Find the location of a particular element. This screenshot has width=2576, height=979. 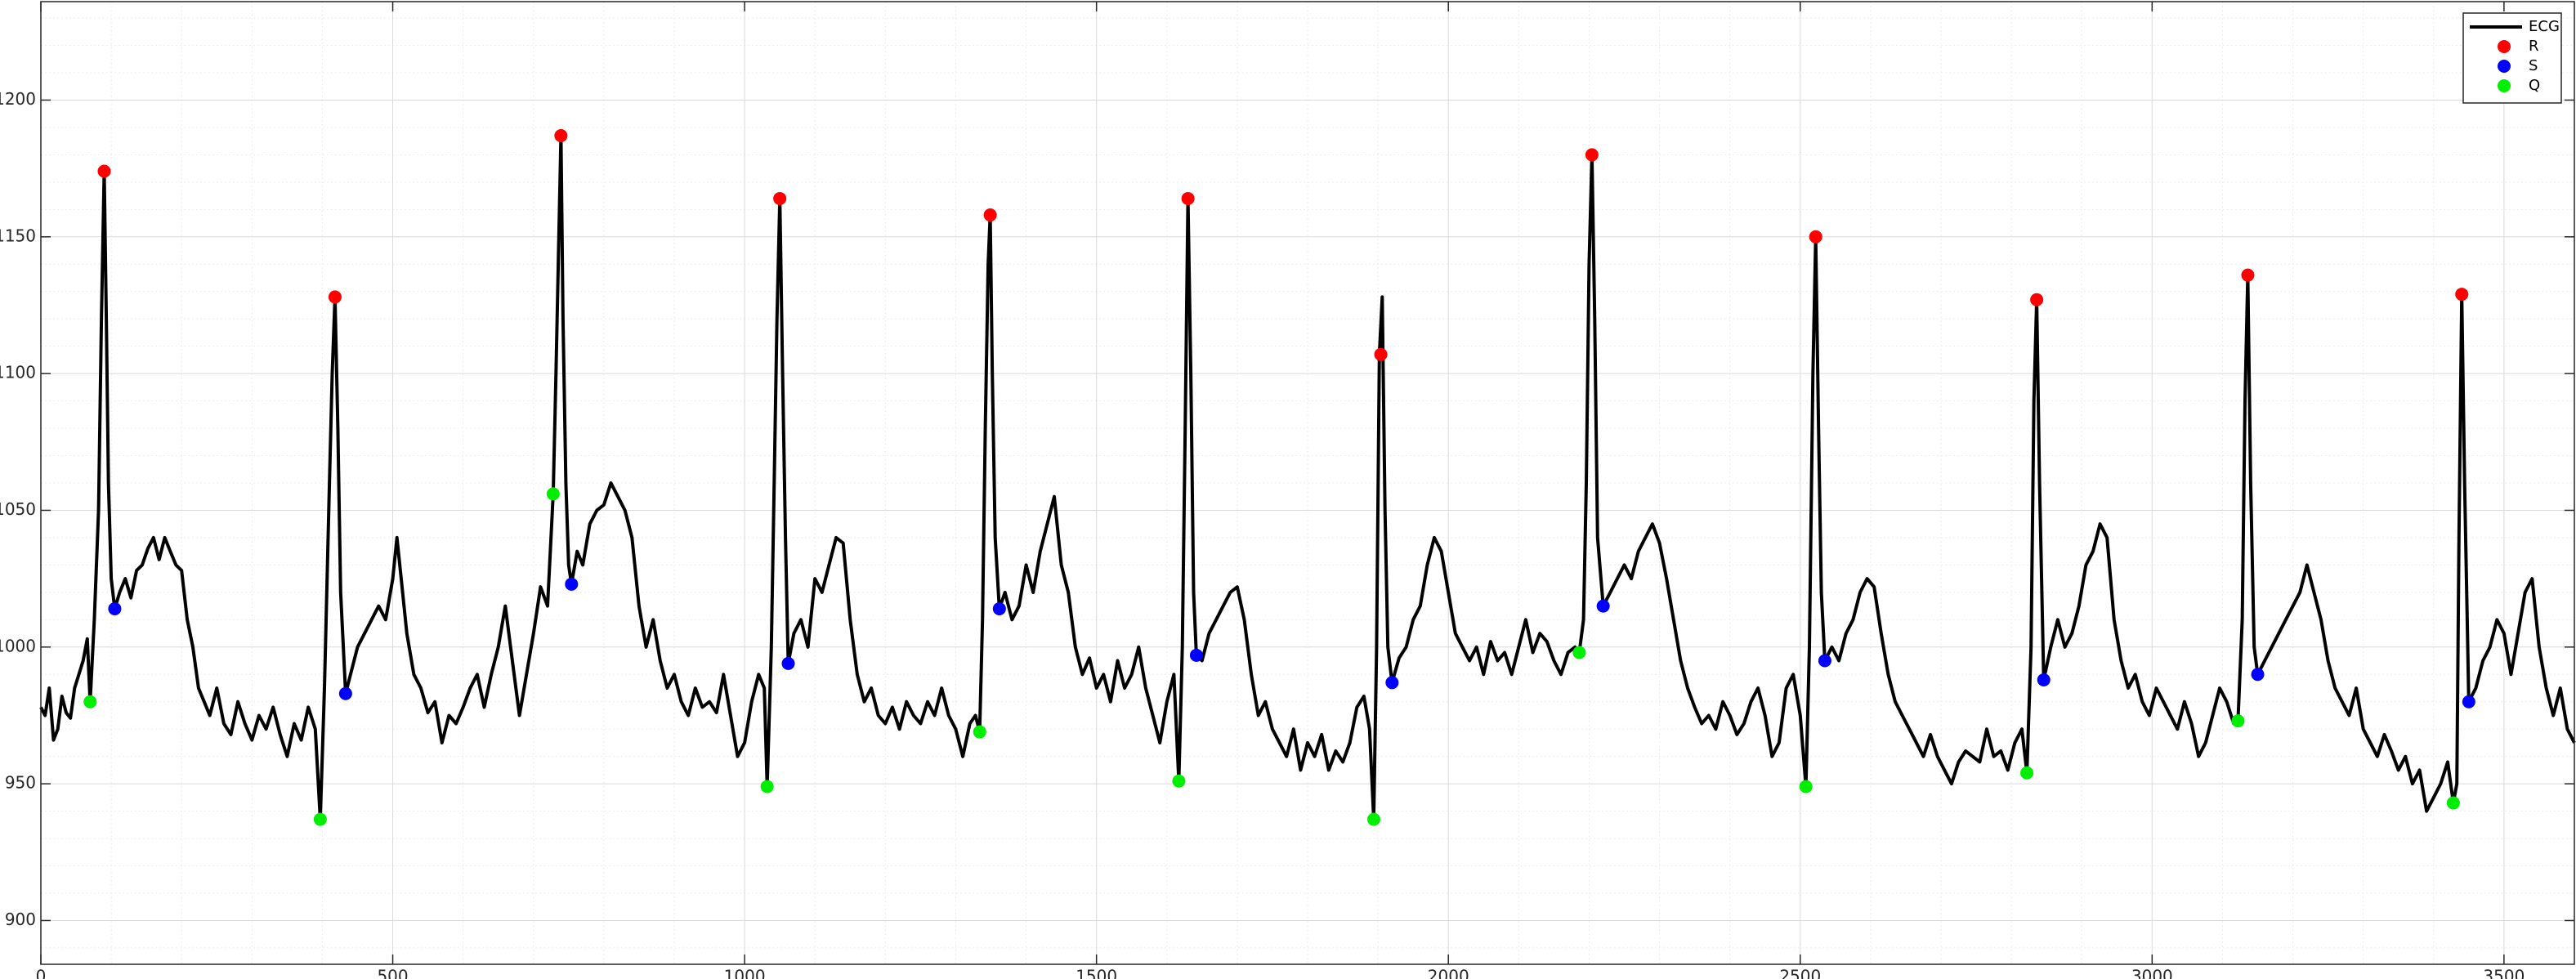

y-tick-label: 1000 is located at coordinates (18, 645).